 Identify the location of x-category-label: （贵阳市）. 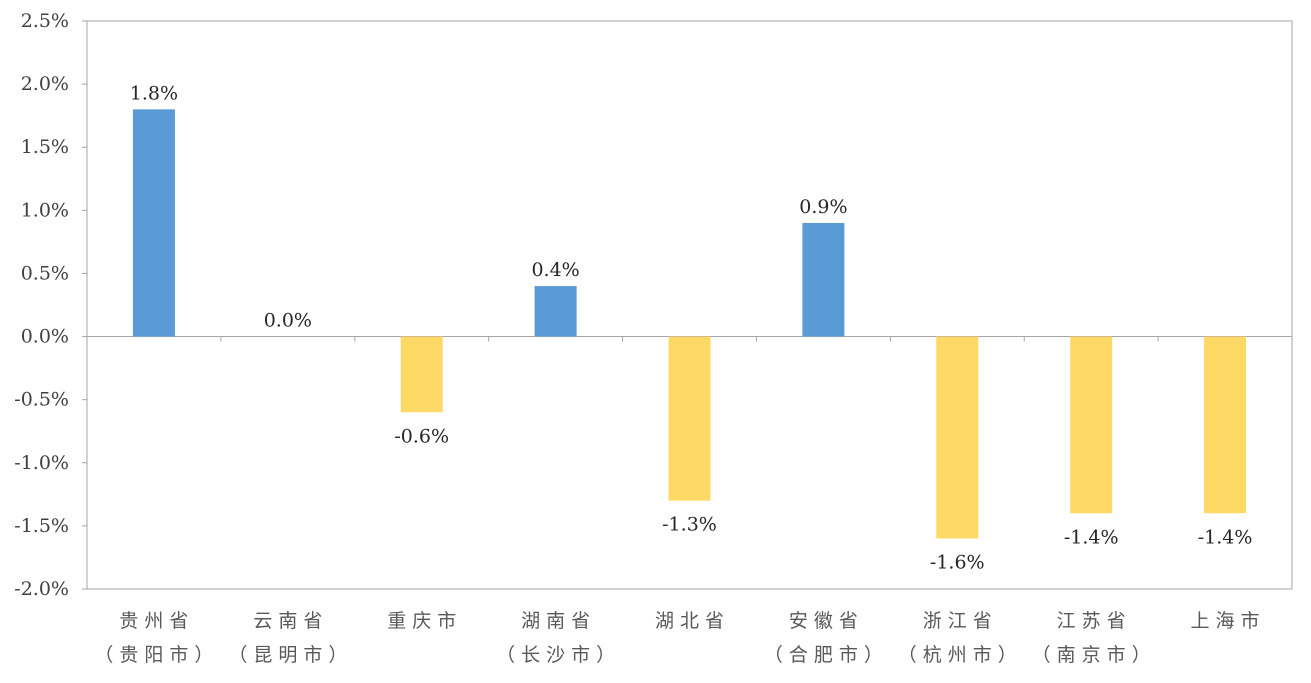
(156, 655).